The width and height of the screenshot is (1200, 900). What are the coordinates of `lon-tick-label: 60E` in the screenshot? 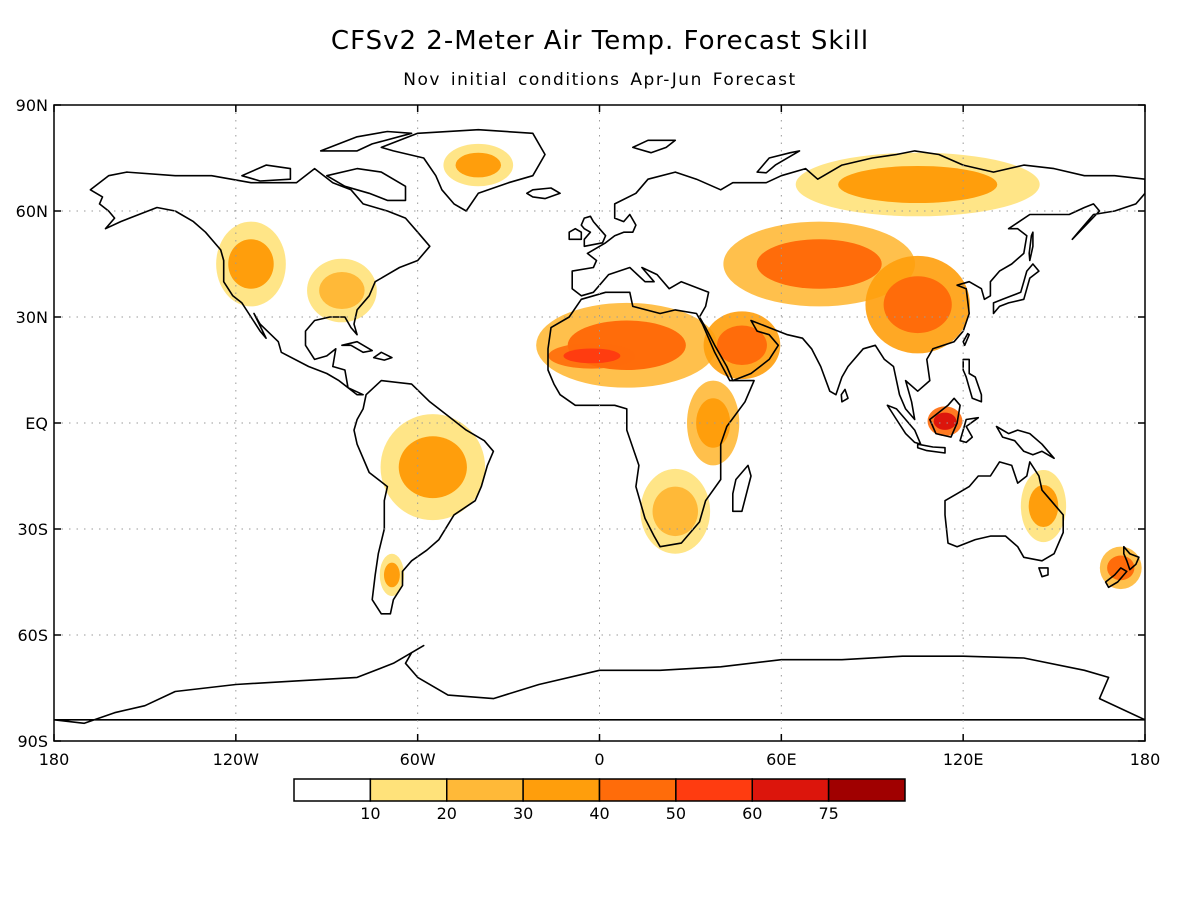 It's located at (781, 759).